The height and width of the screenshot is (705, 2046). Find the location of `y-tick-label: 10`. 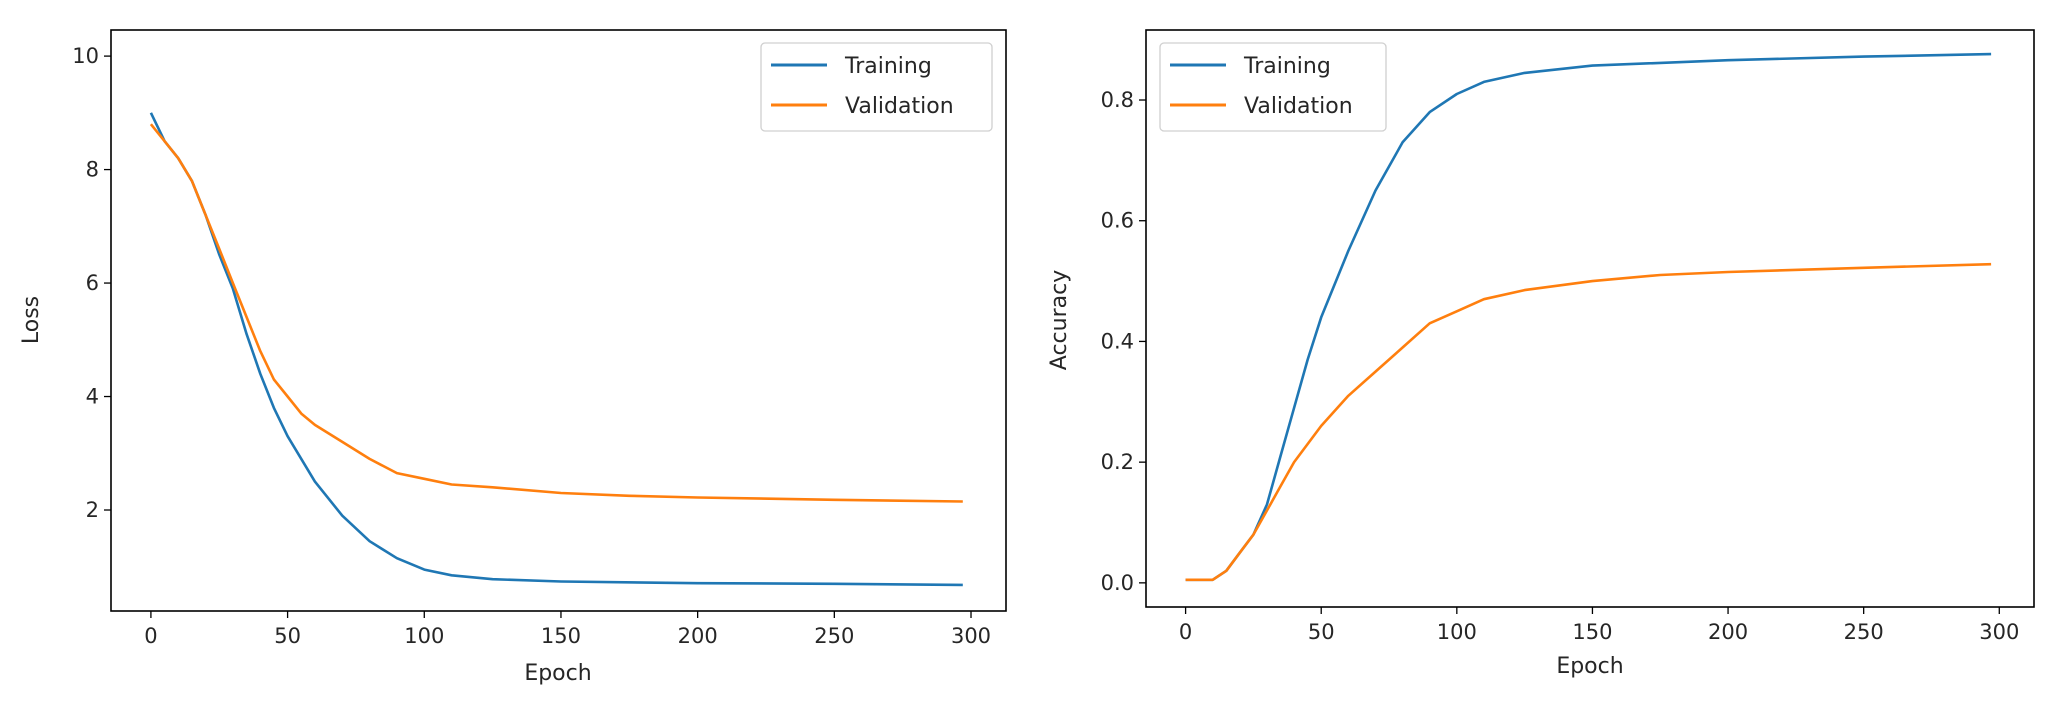

y-tick-label: 10 is located at coordinates (85, 56).